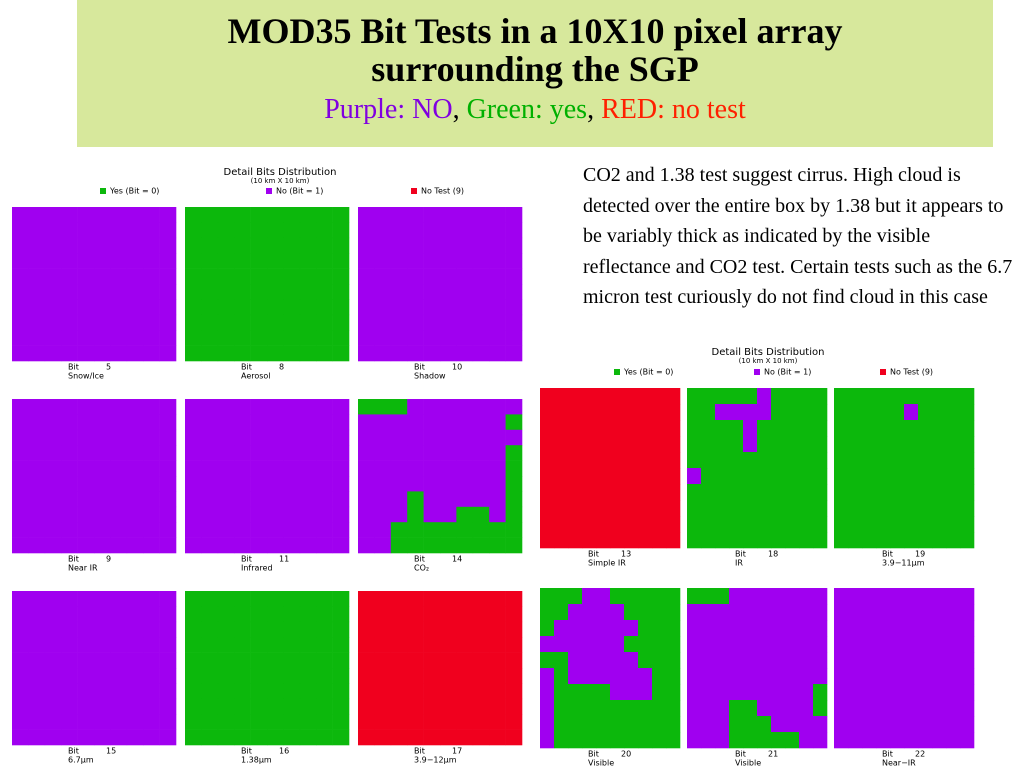  What do you see at coordinates (256, 760) in the screenshot?
I see `bit-name: 1.38μm` at bounding box center [256, 760].